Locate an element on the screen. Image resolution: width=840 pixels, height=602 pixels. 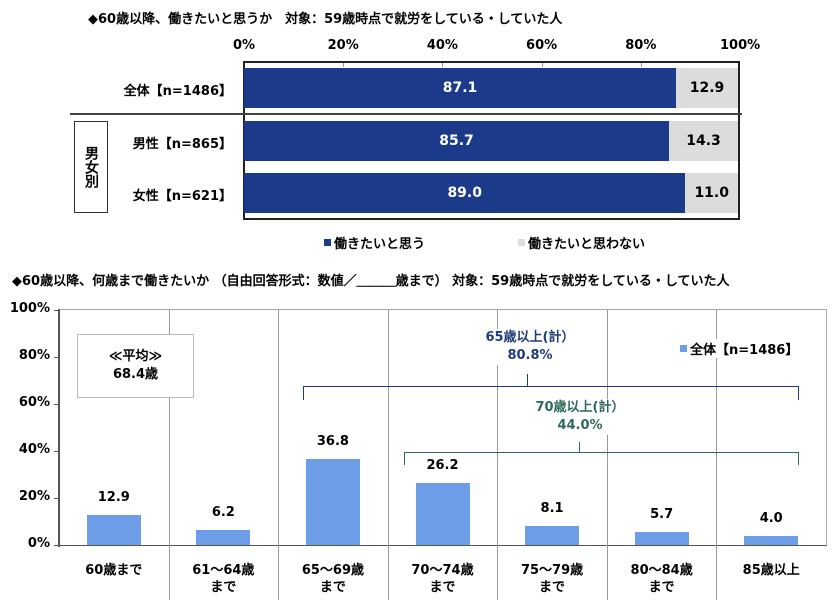
group-divider is located at coordinates (406, 114).